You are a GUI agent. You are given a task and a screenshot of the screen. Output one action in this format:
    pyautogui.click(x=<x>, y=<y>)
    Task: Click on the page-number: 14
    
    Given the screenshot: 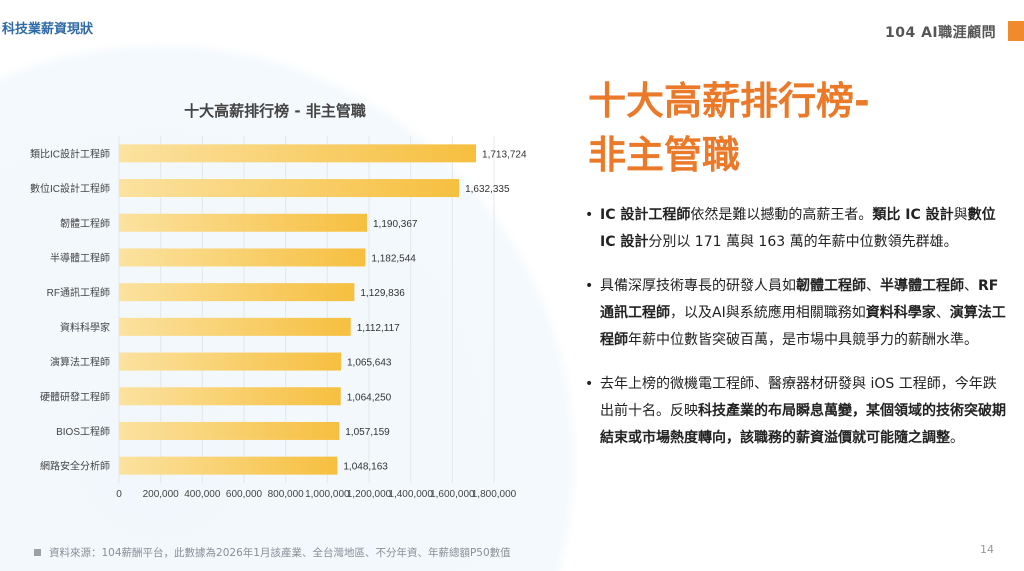 What is the action you would take?
    pyautogui.click(x=987, y=549)
    